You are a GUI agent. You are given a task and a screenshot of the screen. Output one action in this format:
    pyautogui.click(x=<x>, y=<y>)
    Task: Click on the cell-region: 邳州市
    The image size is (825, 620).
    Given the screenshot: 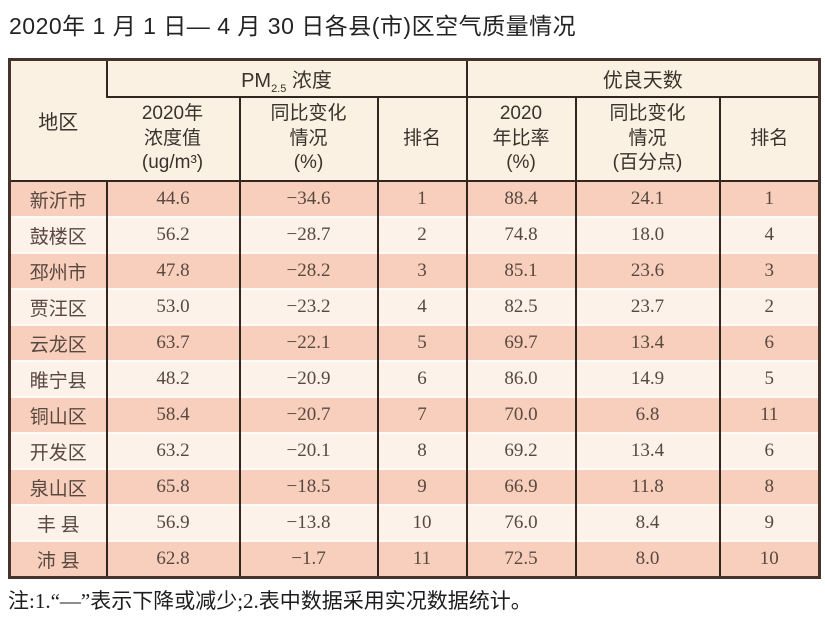 What is the action you would take?
    pyautogui.click(x=58, y=270)
    